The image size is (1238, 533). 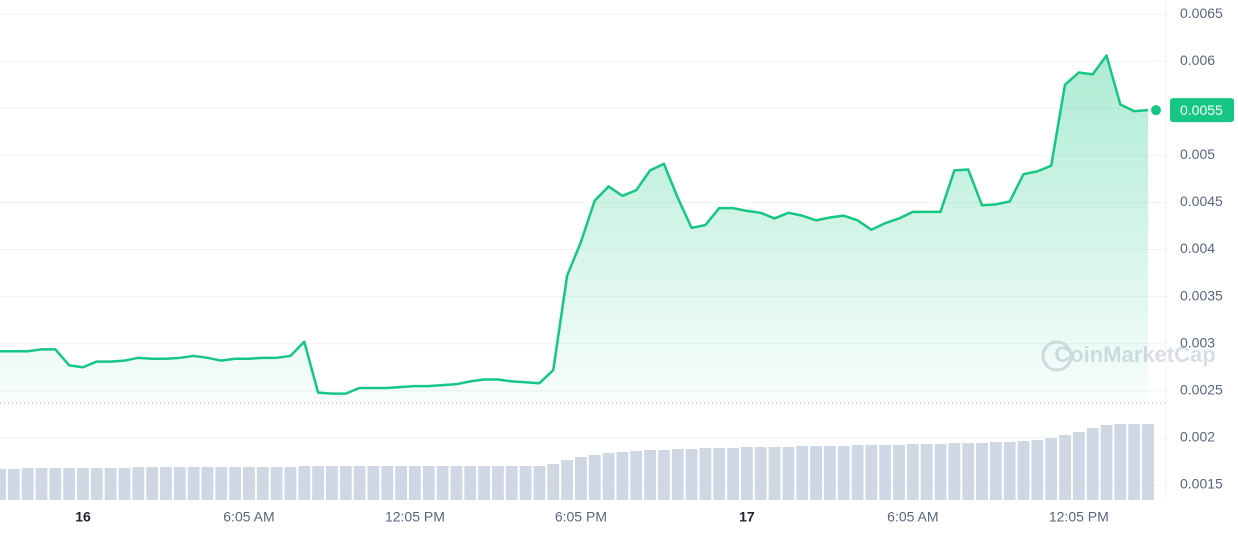 What do you see at coordinates (83, 517) in the screenshot?
I see `x-tick-label: 16` at bounding box center [83, 517].